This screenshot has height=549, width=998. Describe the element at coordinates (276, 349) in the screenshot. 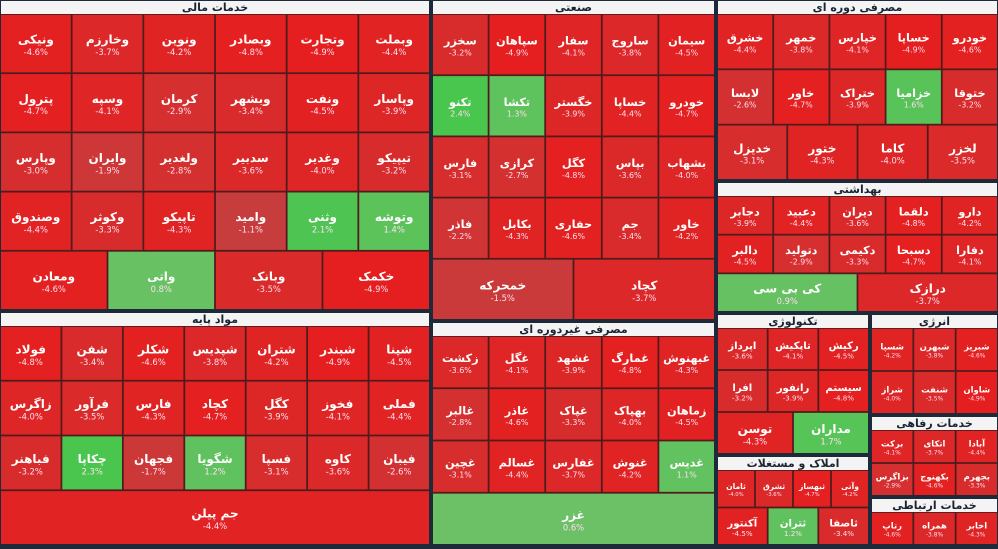

I see `tile-name: شتران` at that location.